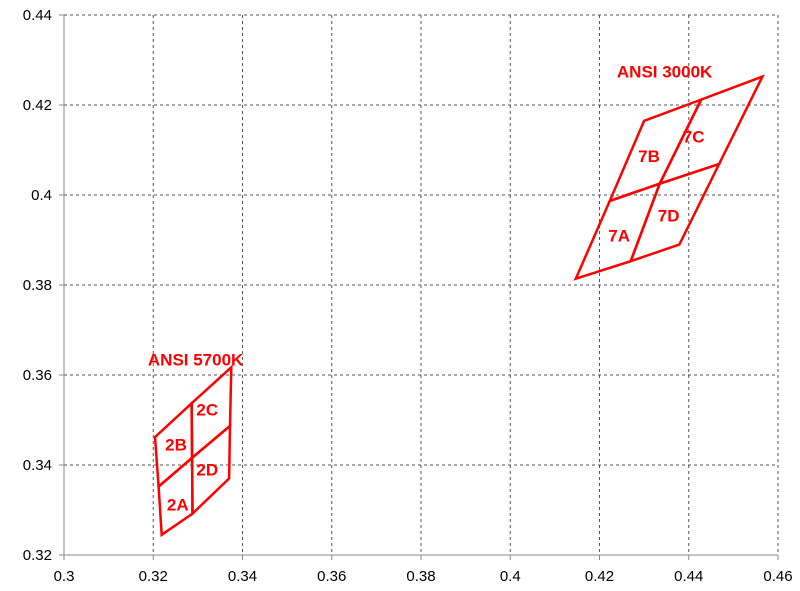 This screenshot has height=591, width=800. I want to click on x-tick-label: 0.34, so click(242, 576).